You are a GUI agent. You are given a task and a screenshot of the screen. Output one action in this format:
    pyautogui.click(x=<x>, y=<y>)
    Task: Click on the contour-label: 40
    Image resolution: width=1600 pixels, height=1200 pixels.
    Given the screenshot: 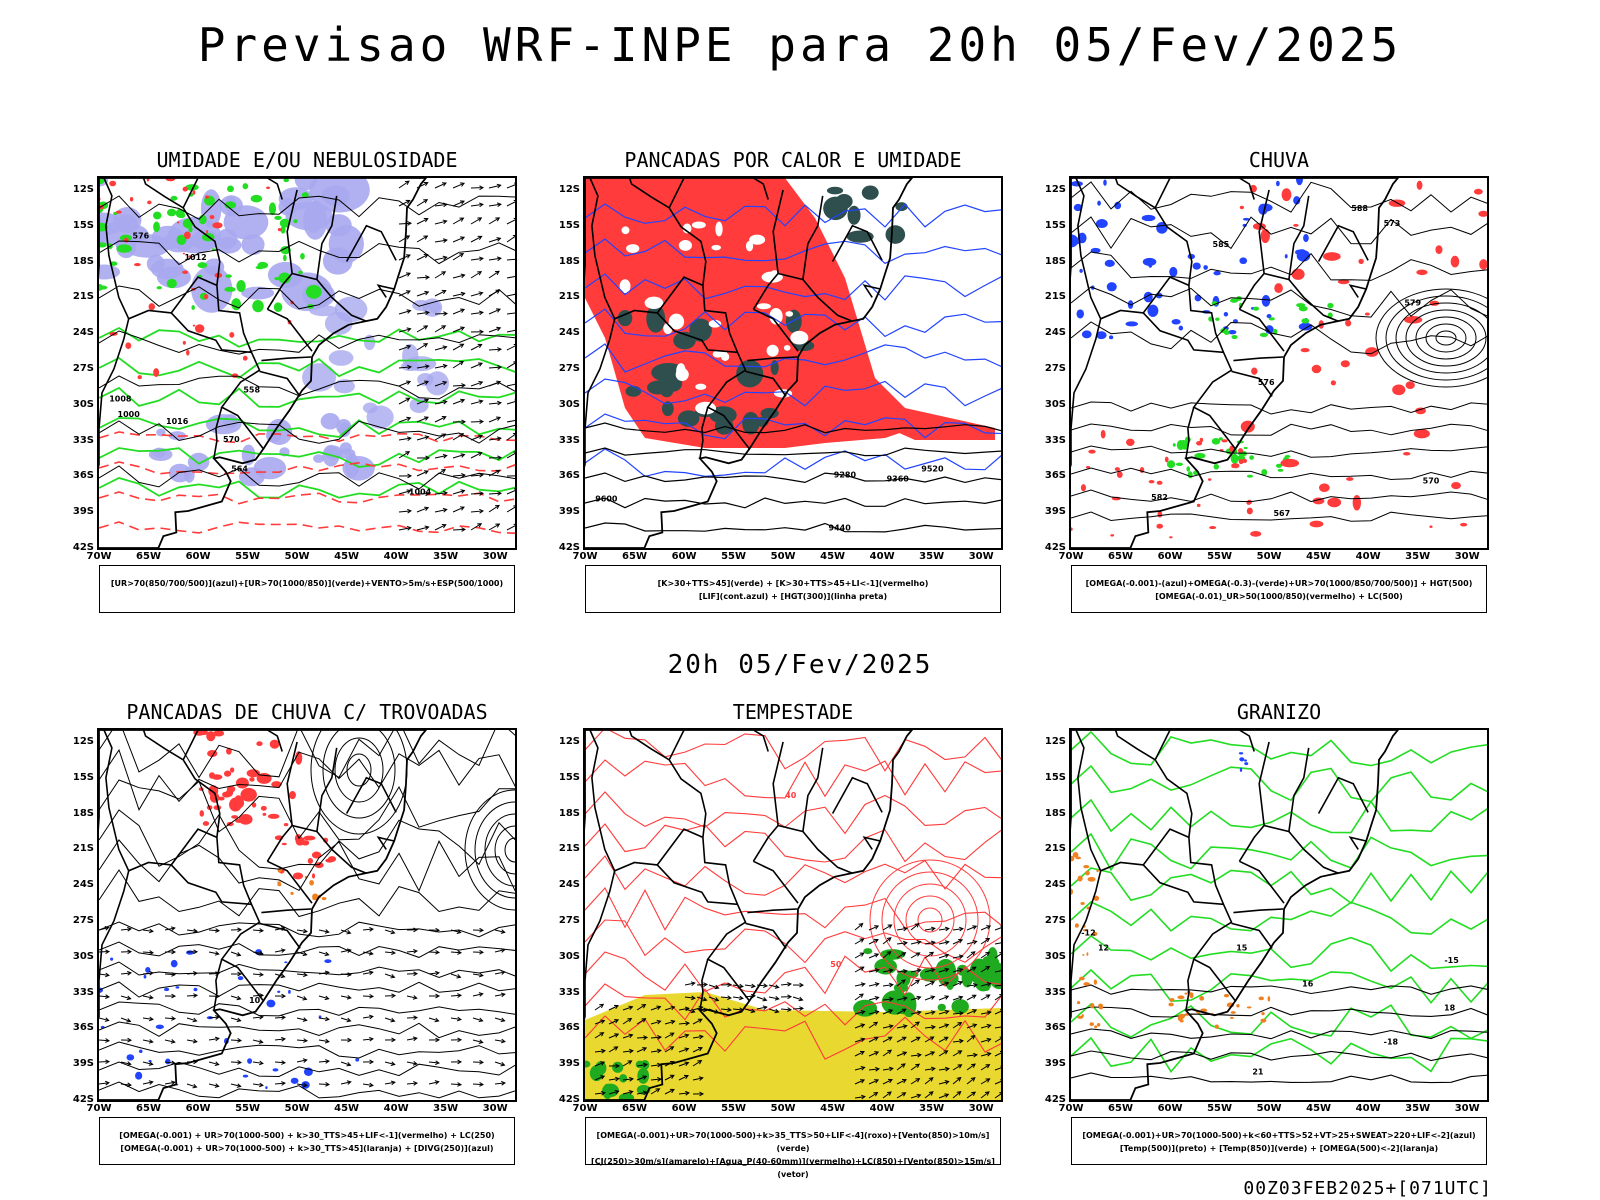 What is the action you would take?
    pyautogui.click(x=791, y=795)
    